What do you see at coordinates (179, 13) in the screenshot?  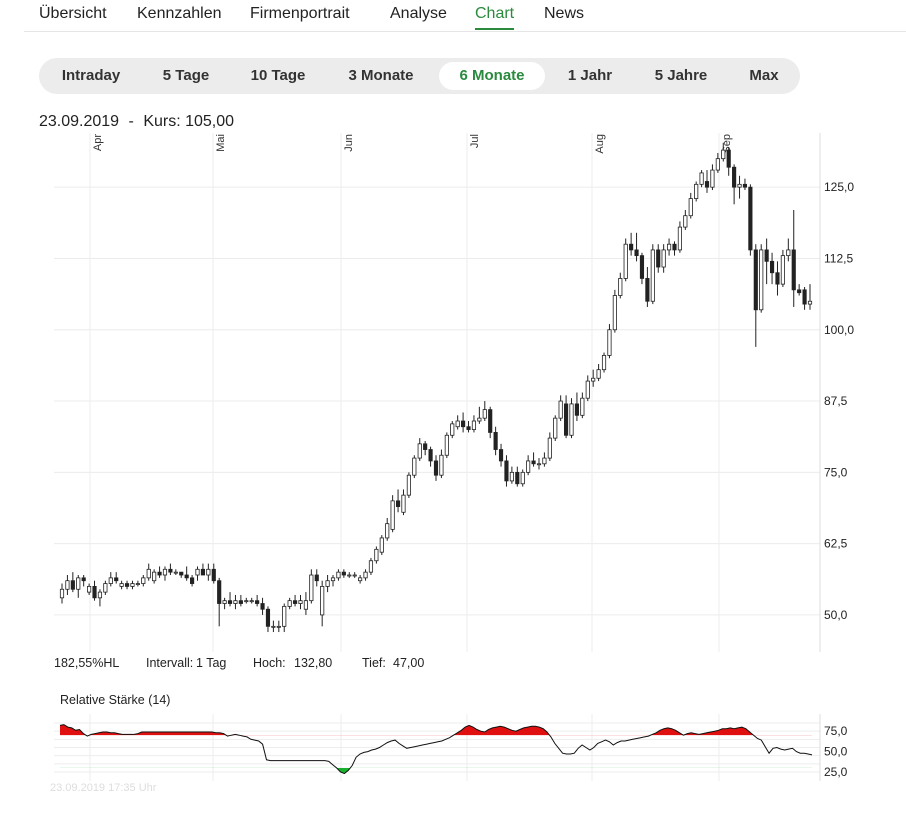 I see `tab-kennzahlen: Kennzahlen` at bounding box center [179, 13].